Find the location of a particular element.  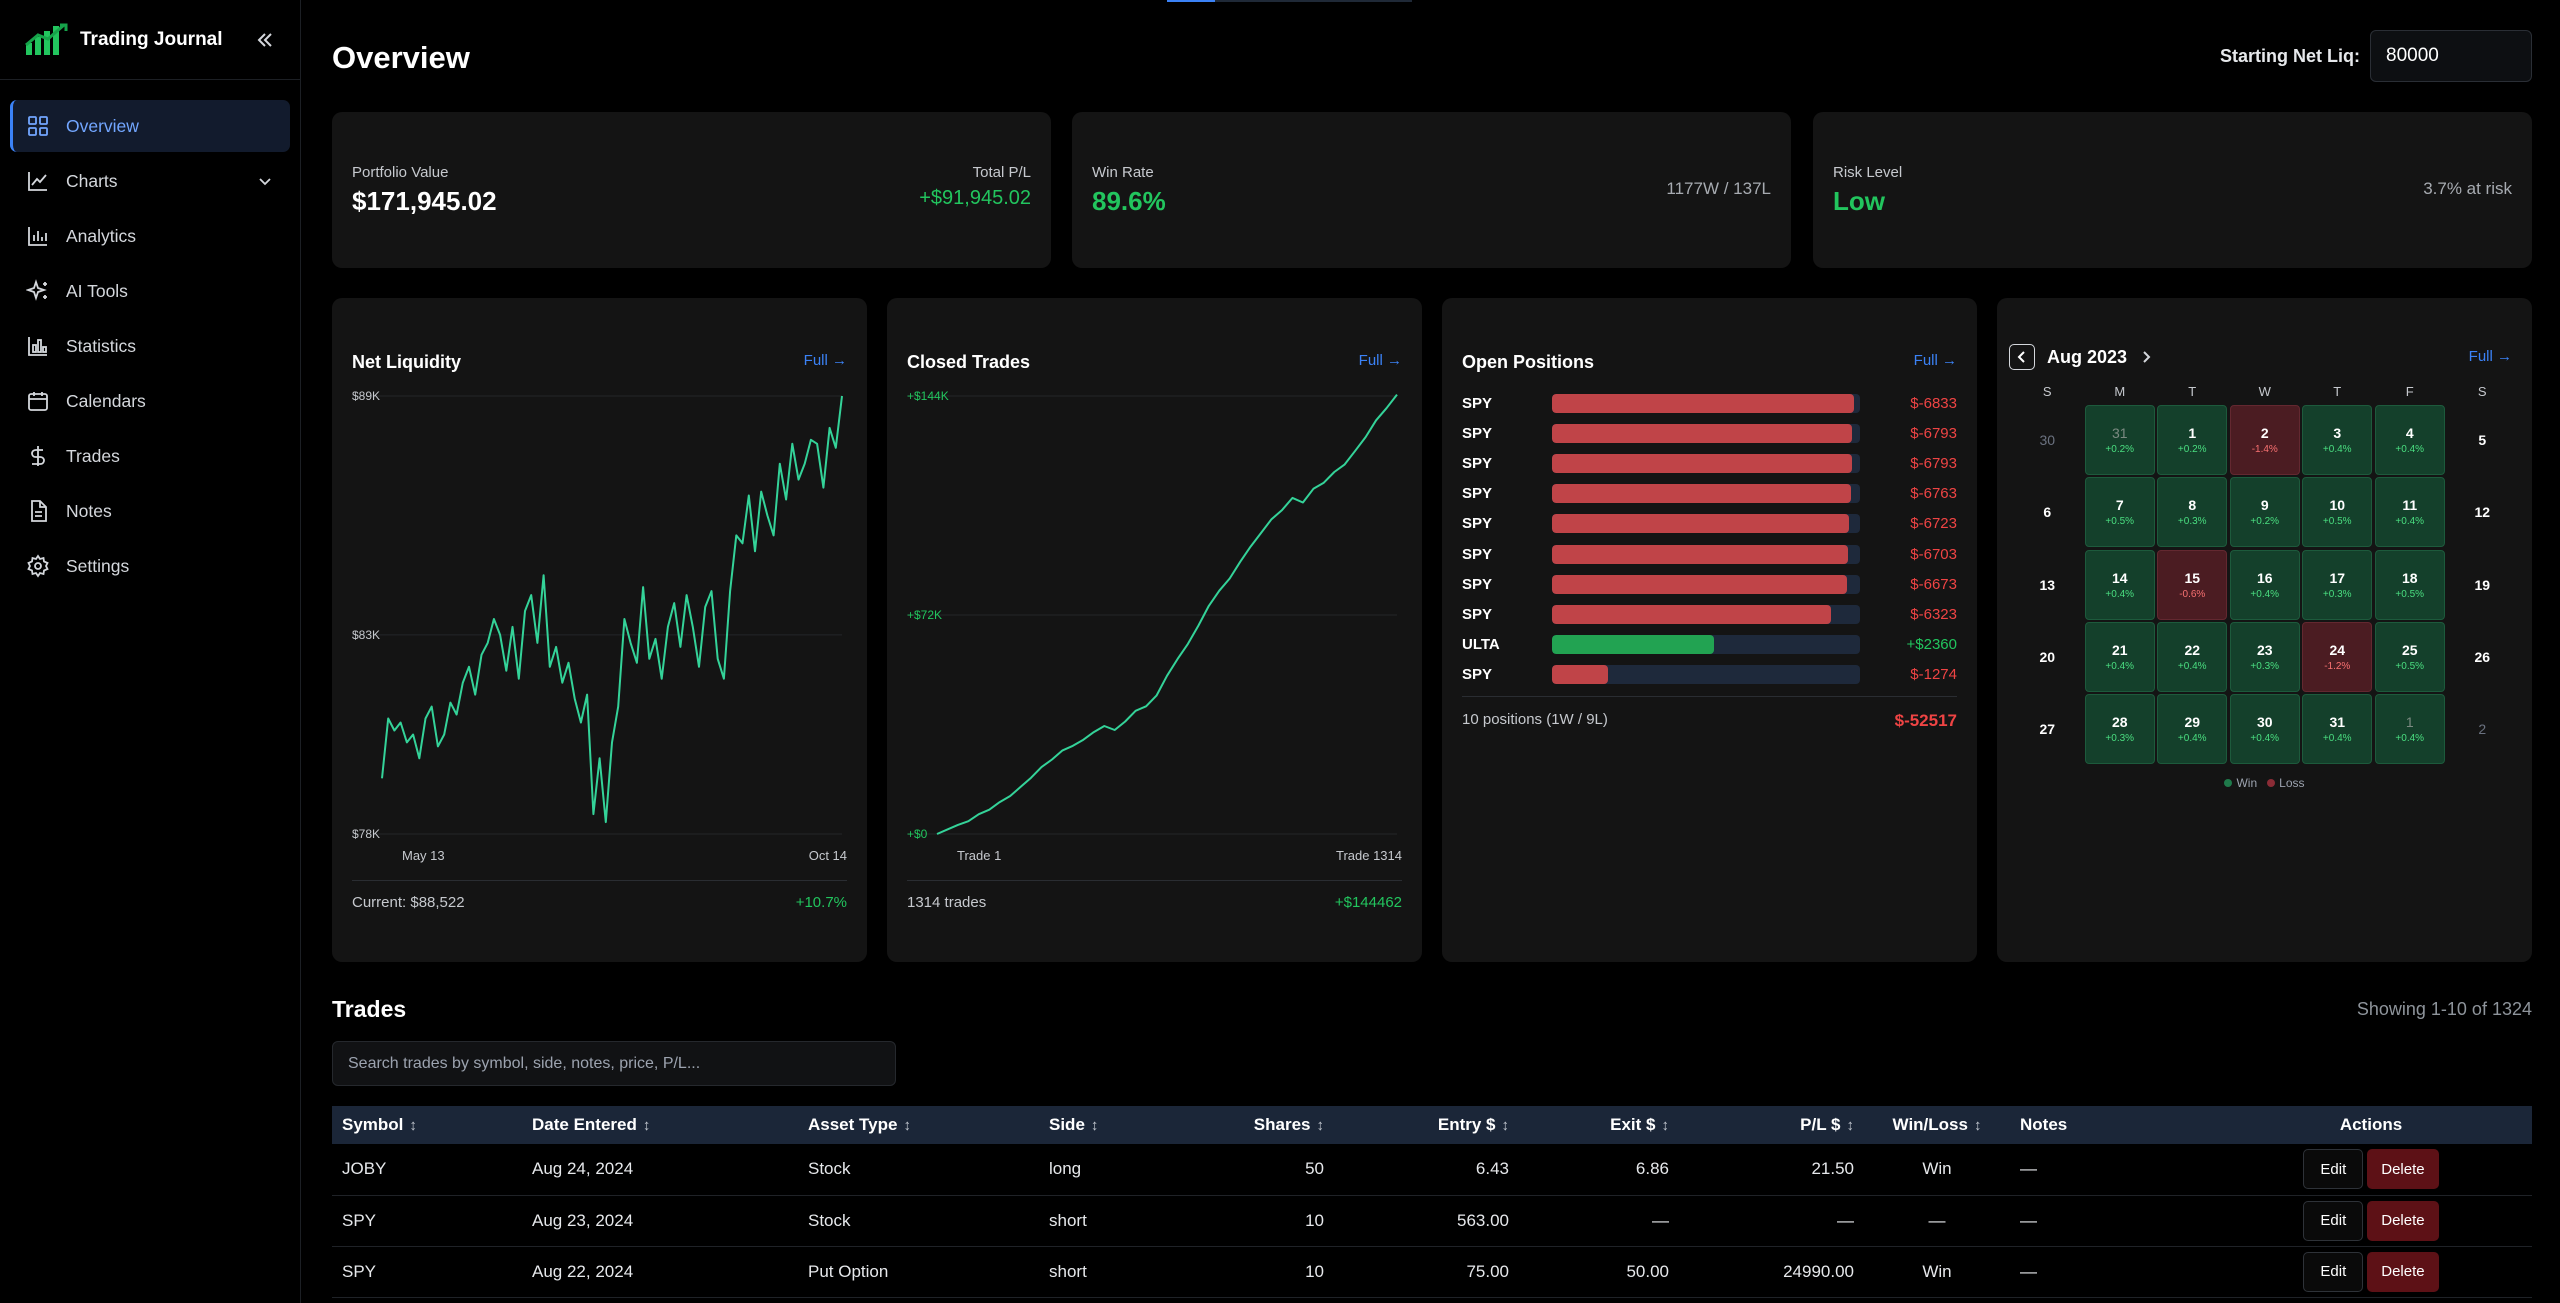

logo-icon is located at coordinates (46, 39).